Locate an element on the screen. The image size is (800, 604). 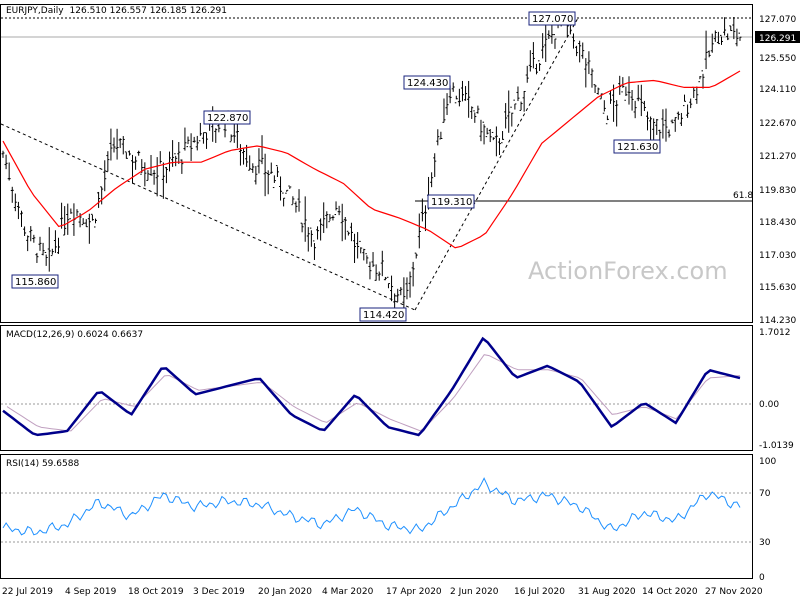
x-tick-label: 2 Jun 2020 is located at coordinates (474, 592).